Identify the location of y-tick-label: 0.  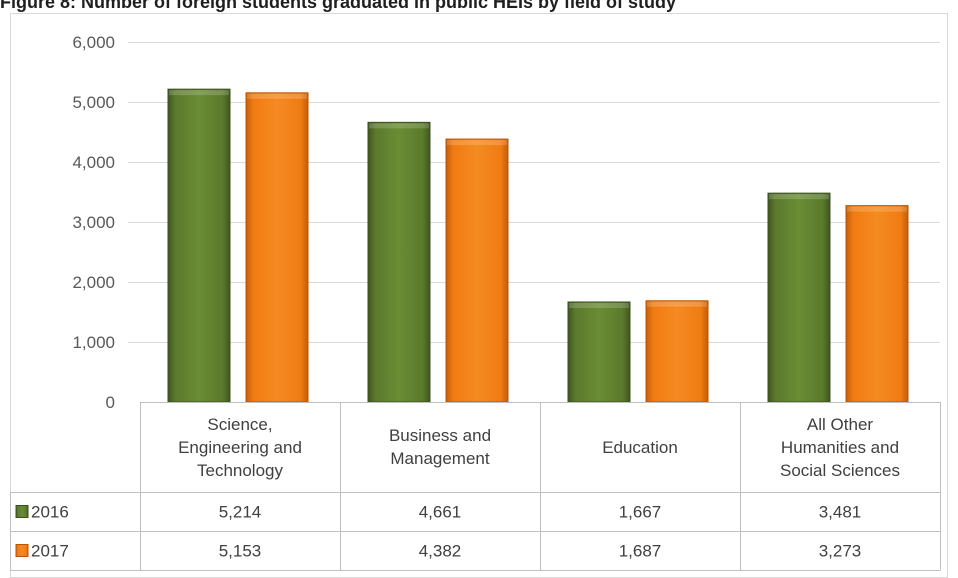
(110, 402).